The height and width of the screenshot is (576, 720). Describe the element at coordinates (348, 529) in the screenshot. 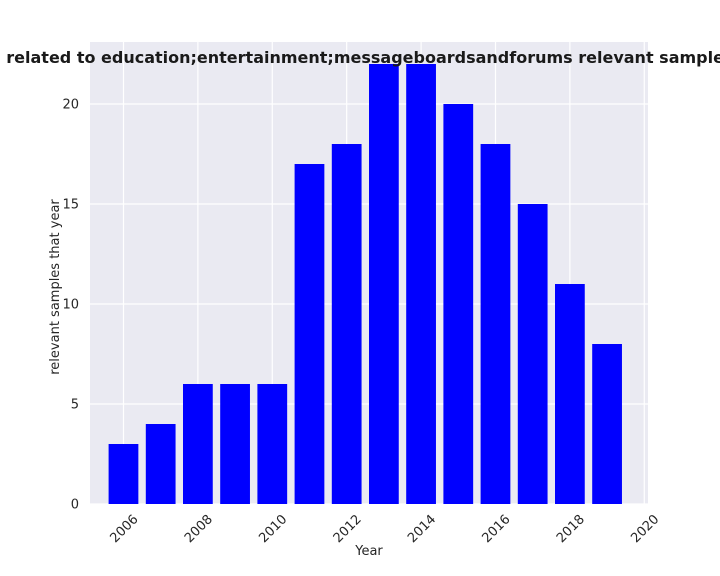

I see `x-tick-label: 2012` at that location.